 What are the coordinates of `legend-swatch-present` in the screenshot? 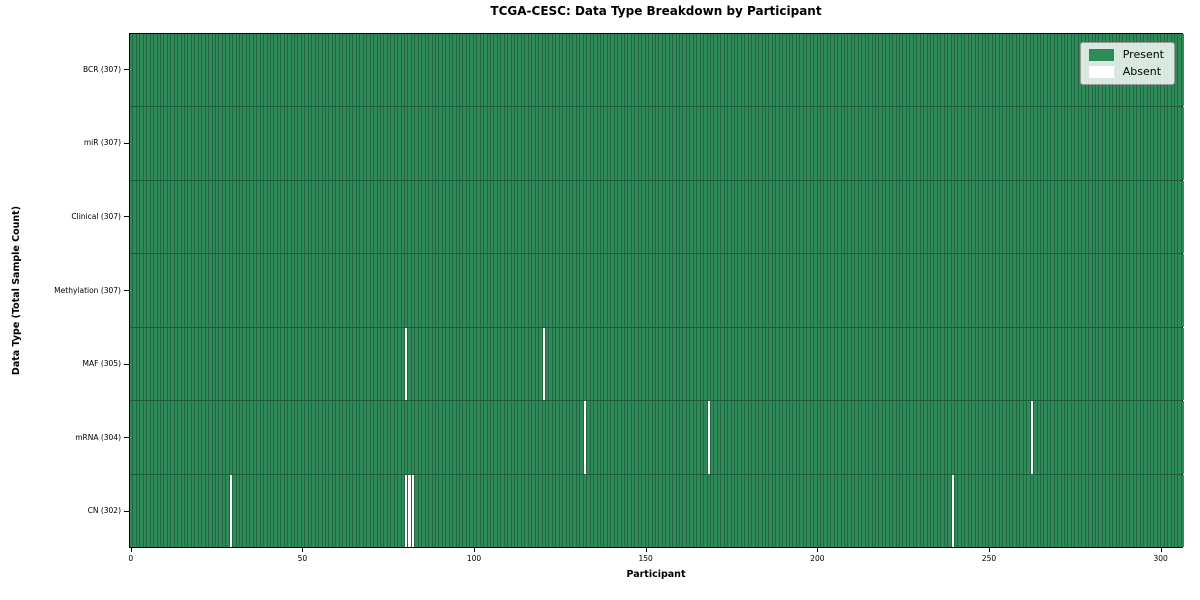 It's located at (1101, 55).